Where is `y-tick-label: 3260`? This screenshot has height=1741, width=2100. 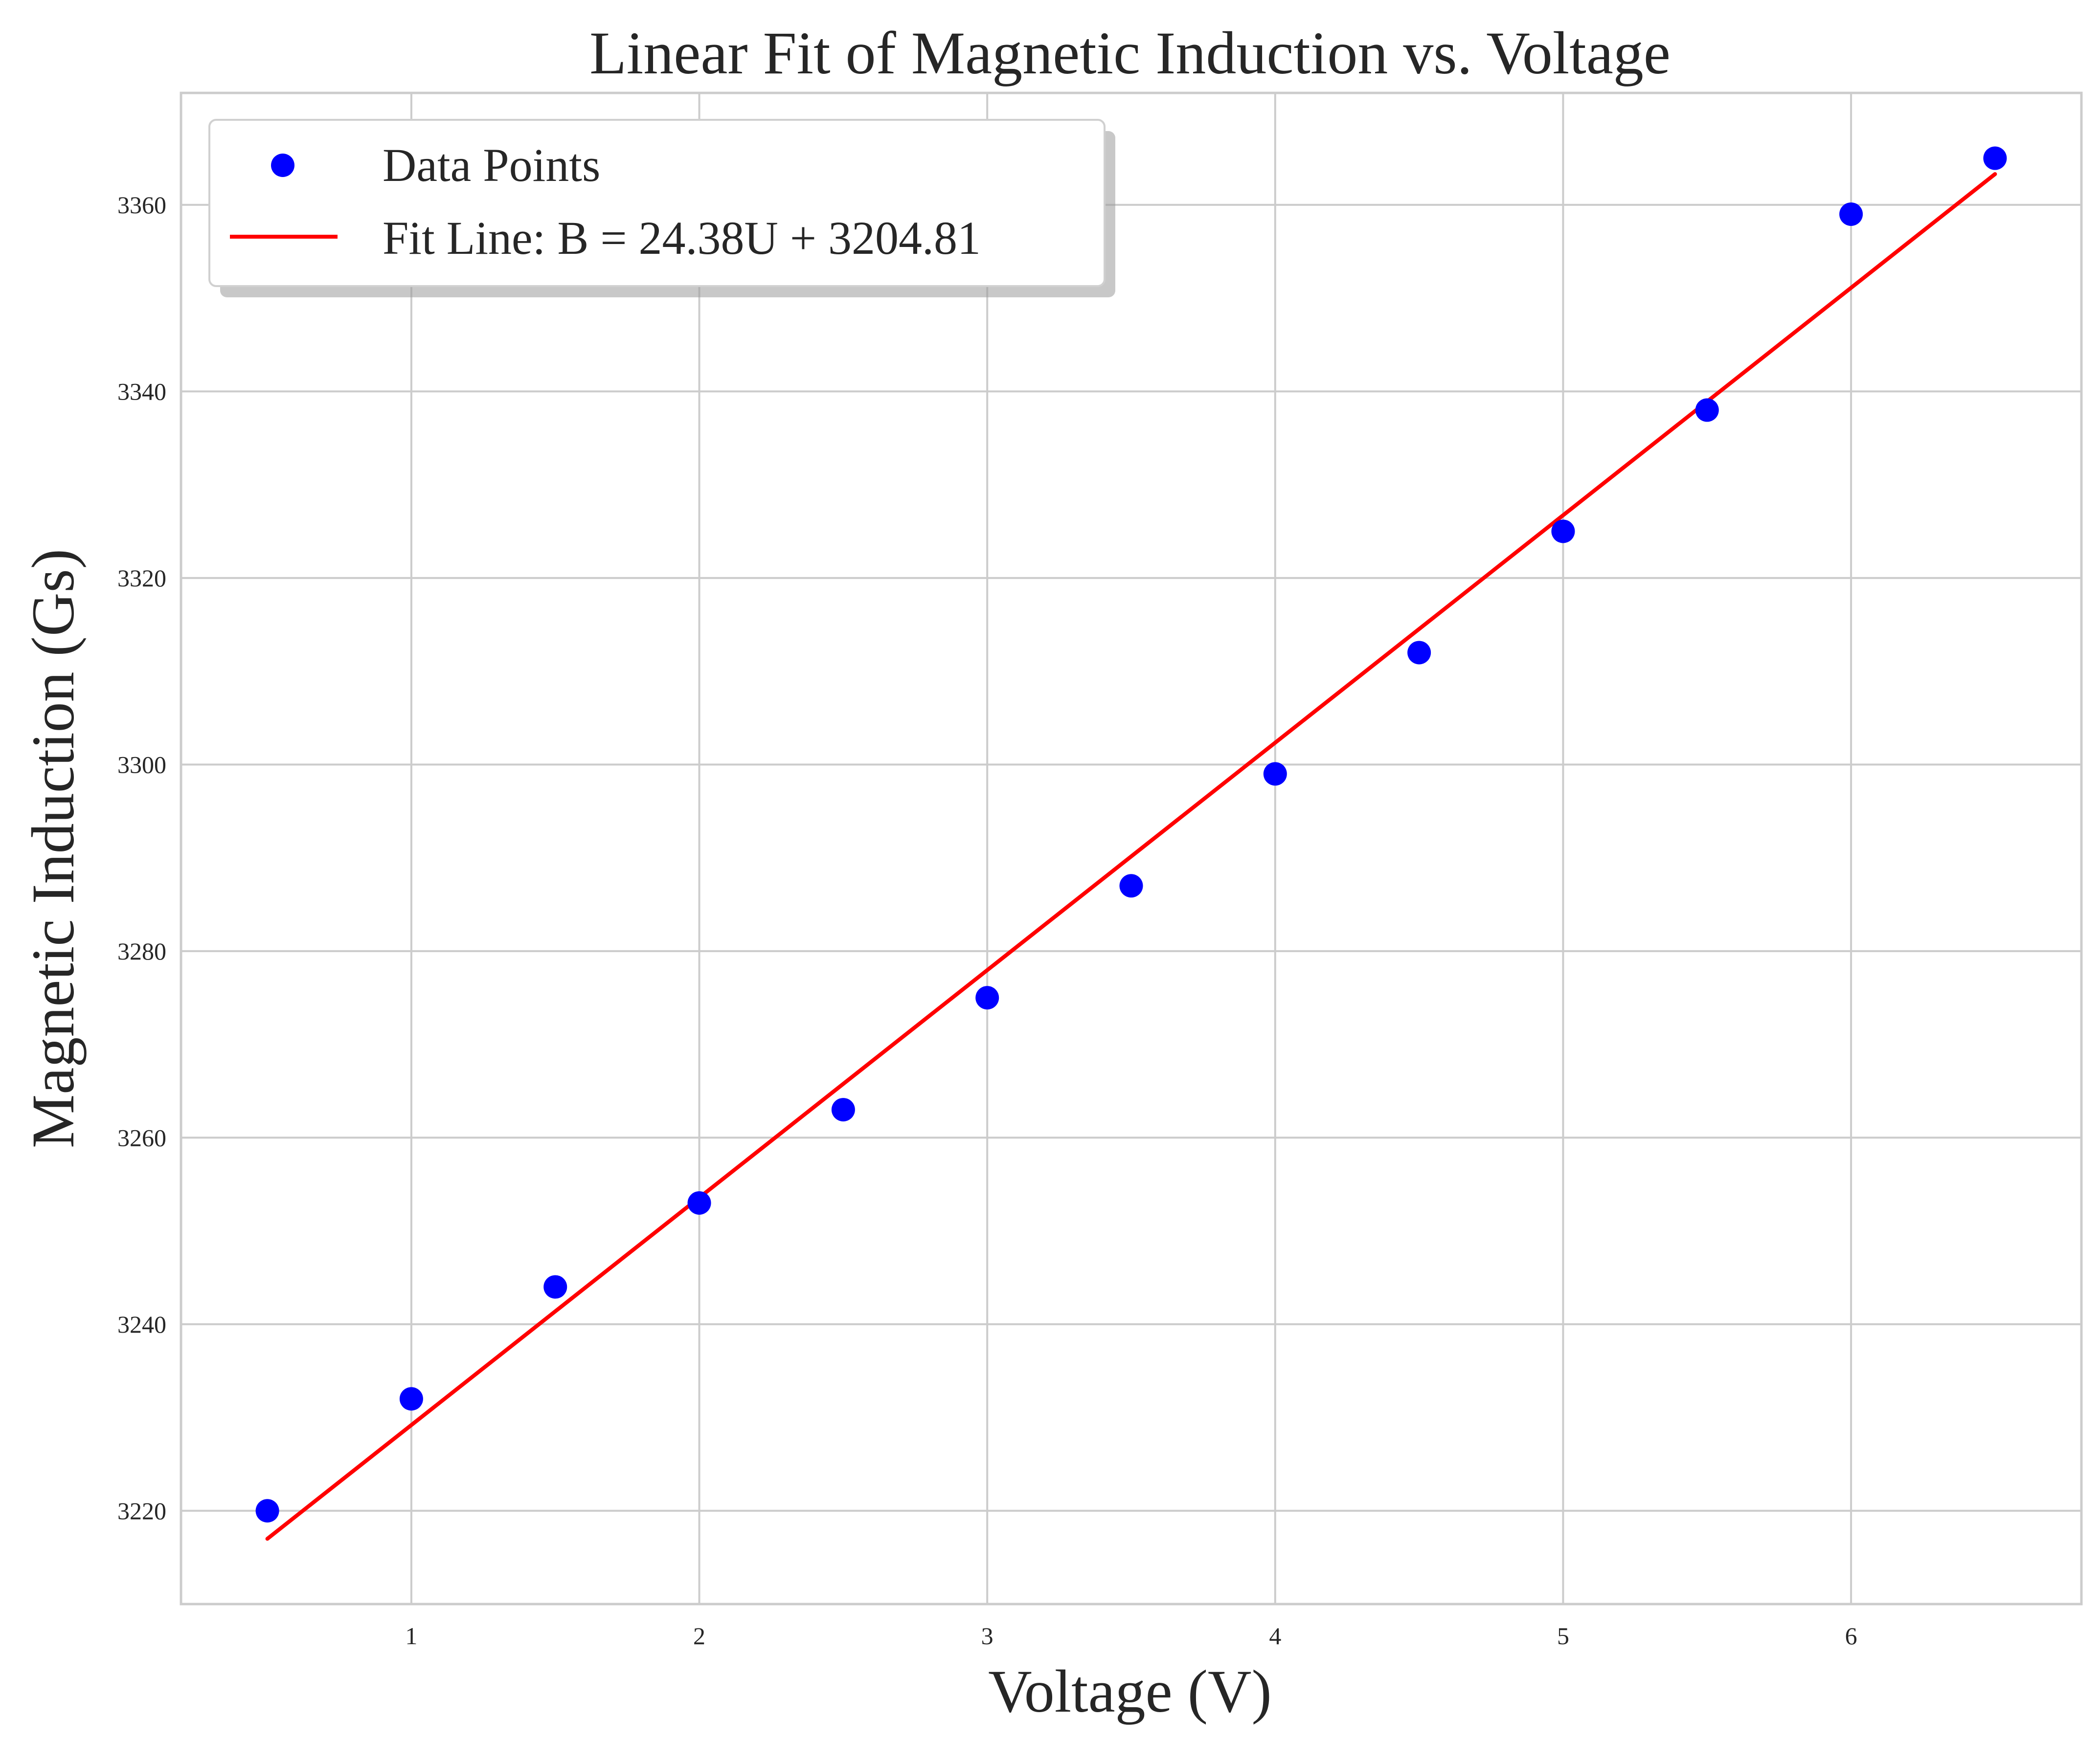
y-tick-label: 3260 is located at coordinates (142, 1137).